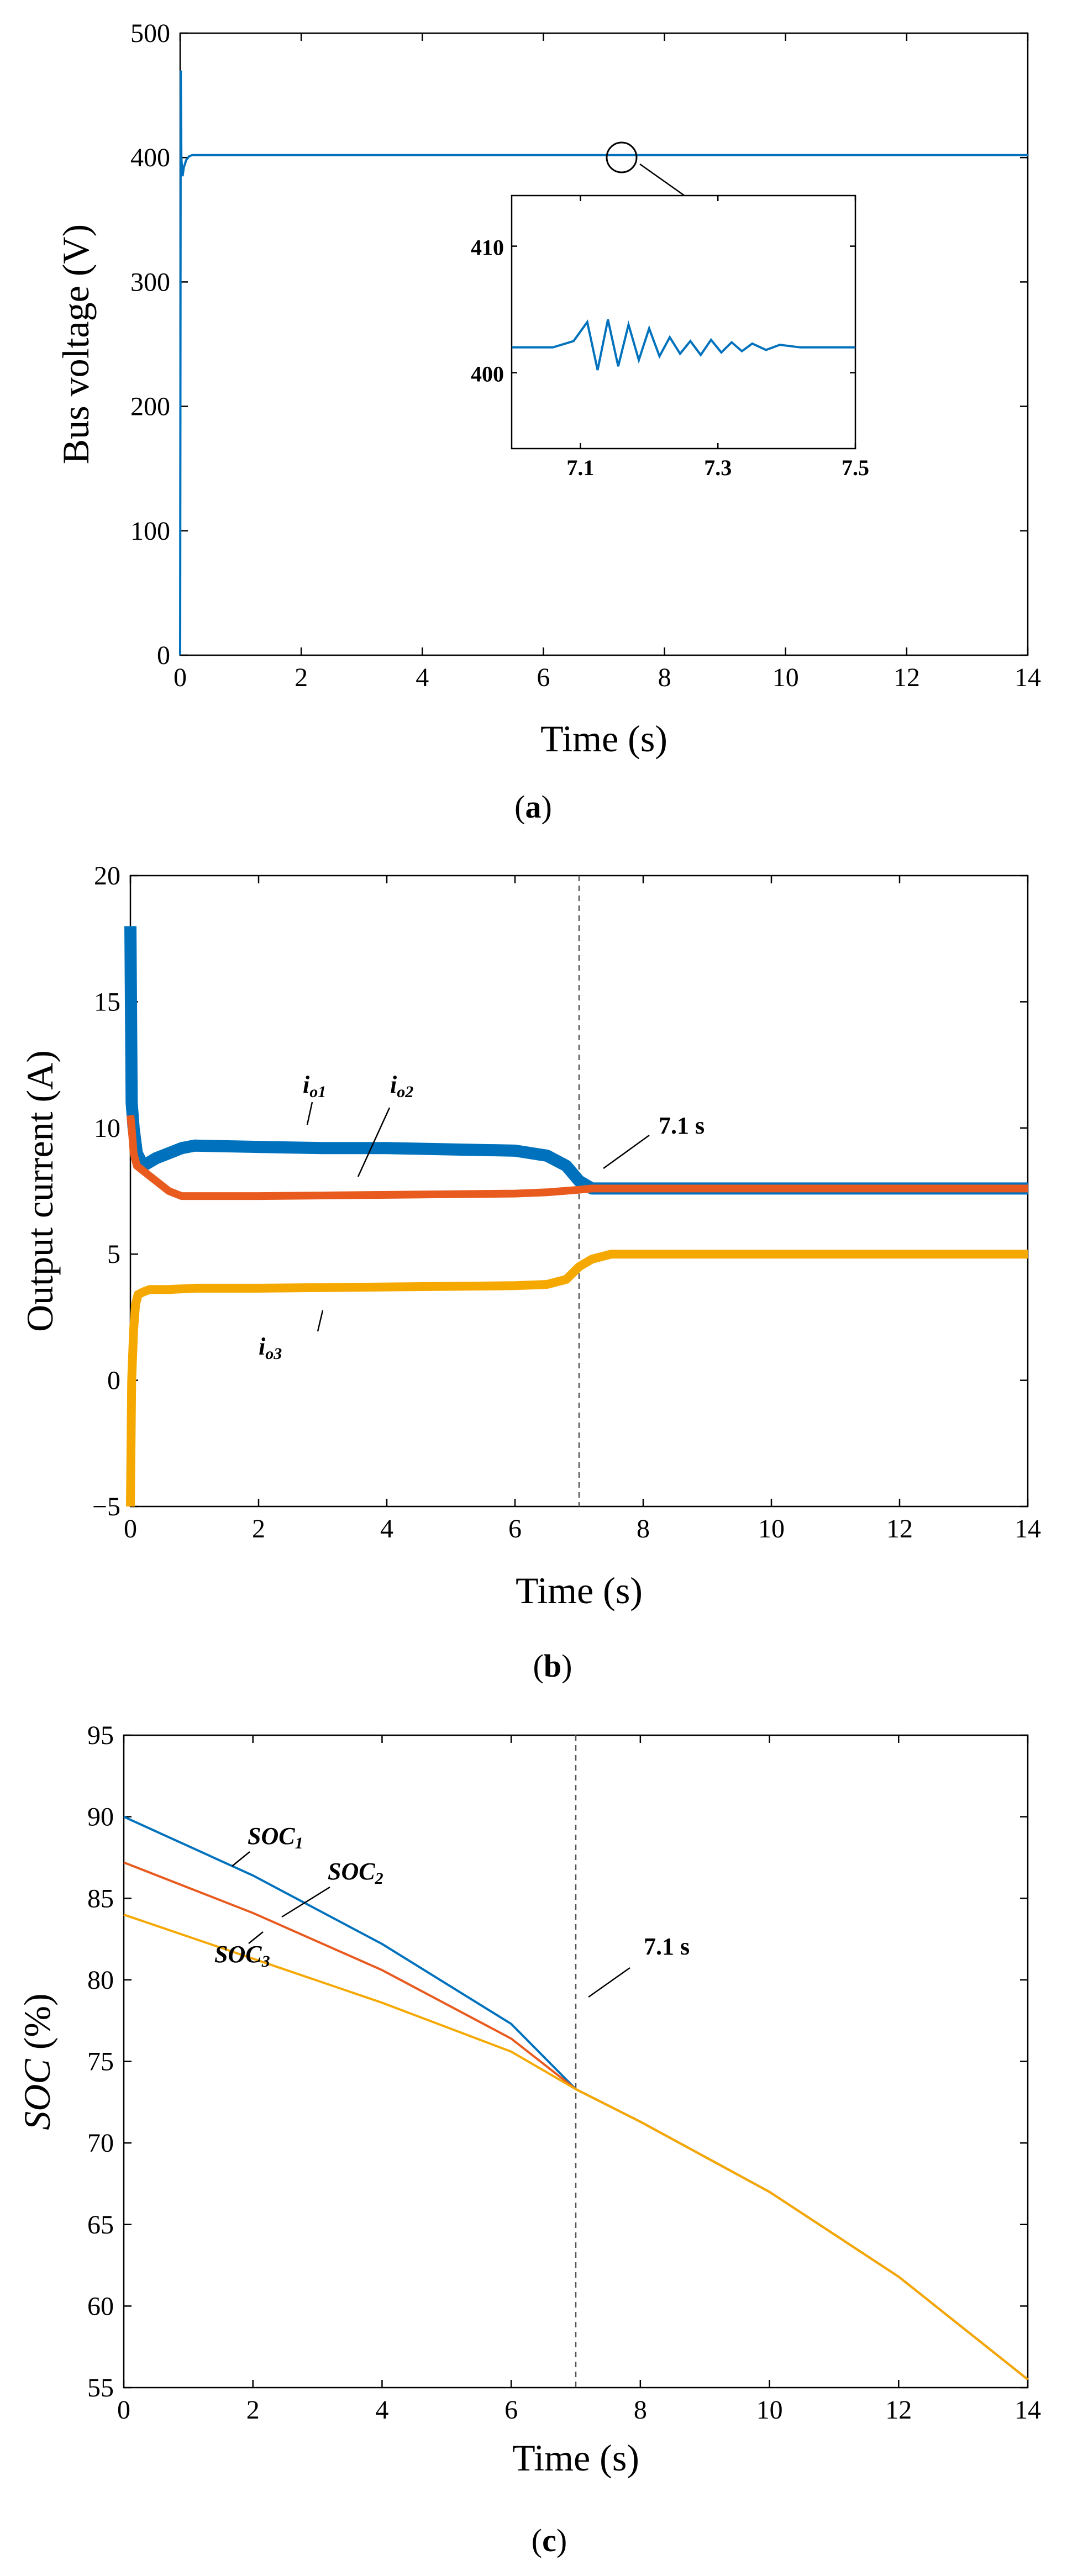  Describe the element at coordinates (718, 467) in the screenshot. I see `x-tick-label: 7.3` at that location.